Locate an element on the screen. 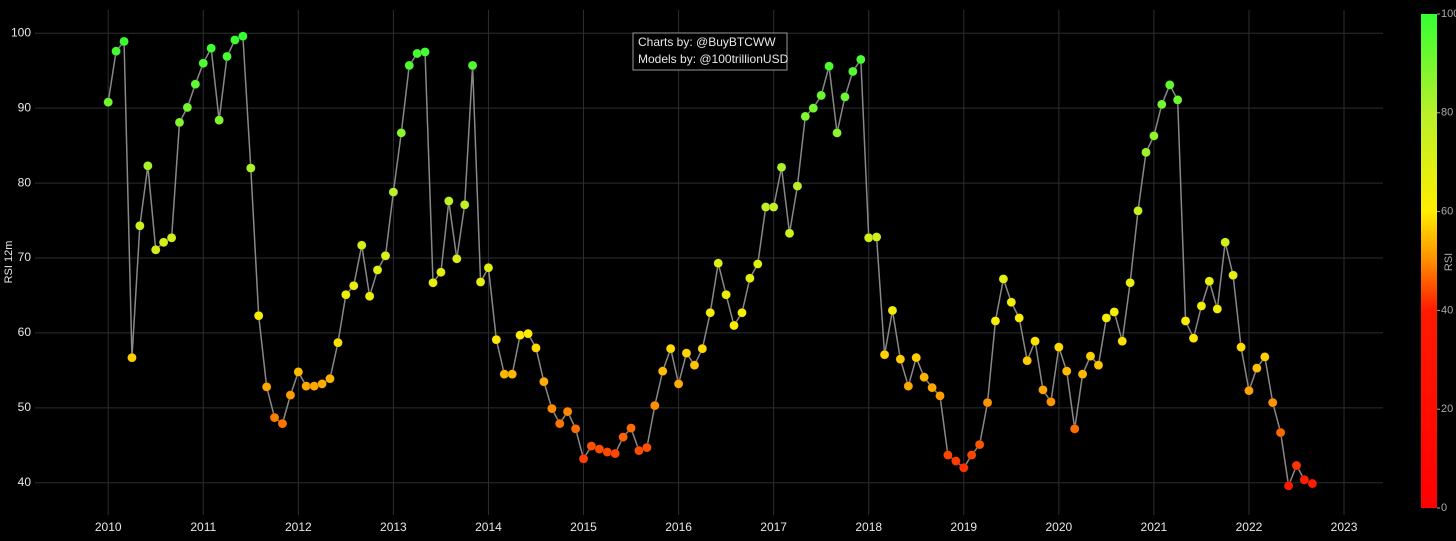 Image resolution: width=1456 pixels, height=541 pixels. annotation-line: Charts by: @BuyBTCWW is located at coordinates (707, 42).